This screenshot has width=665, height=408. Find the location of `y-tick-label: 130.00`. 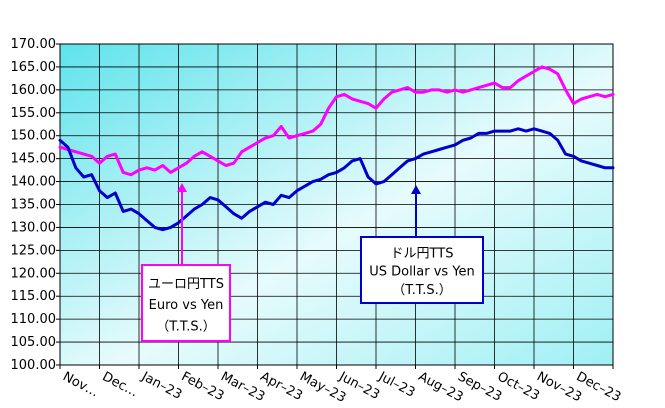

y-tick-label: 130.00 is located at coordinates (34, 227).